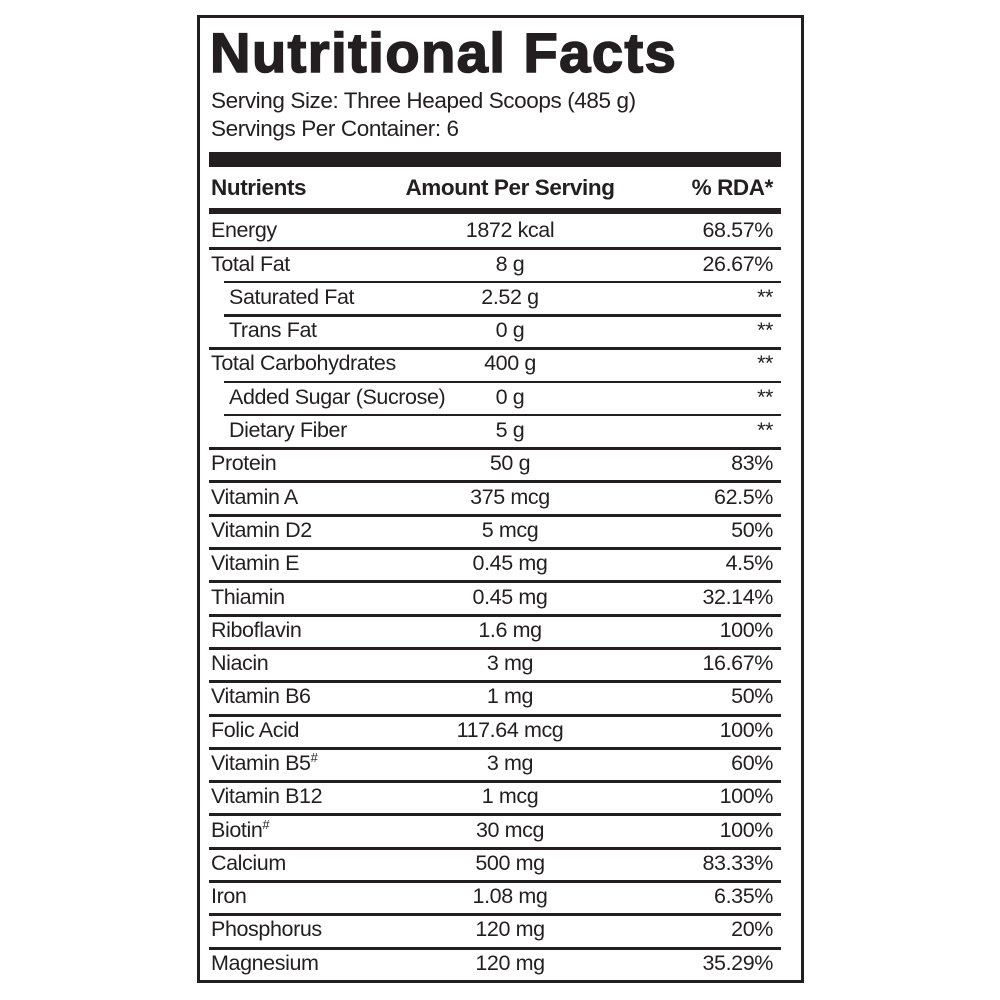 This screenshot has height=1000, width=1000. Describe the element at coordinates (510, 188) in the screenshot. I see `column-header-amount-per-serving: Amount Per Serving` at that location.